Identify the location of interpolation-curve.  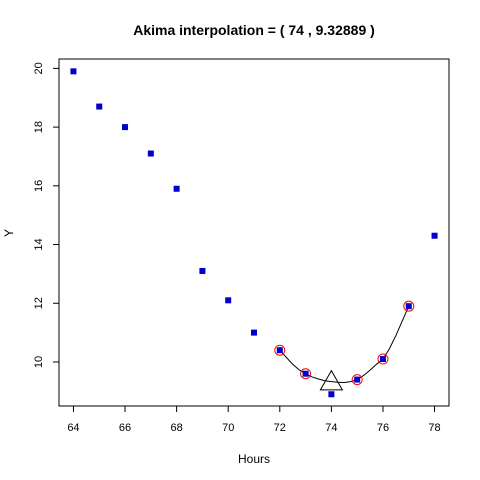
(344, 344).